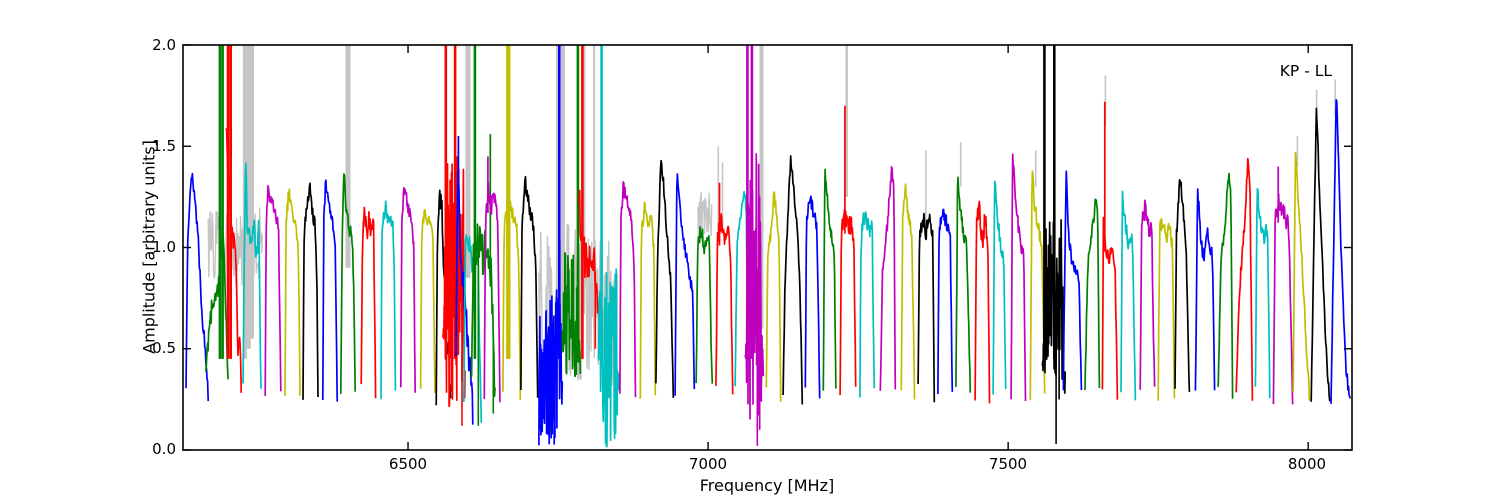 This screenshot has width=1500, height=500. I want to click on y-tick-label-4: 2.0, so click(164, 45).